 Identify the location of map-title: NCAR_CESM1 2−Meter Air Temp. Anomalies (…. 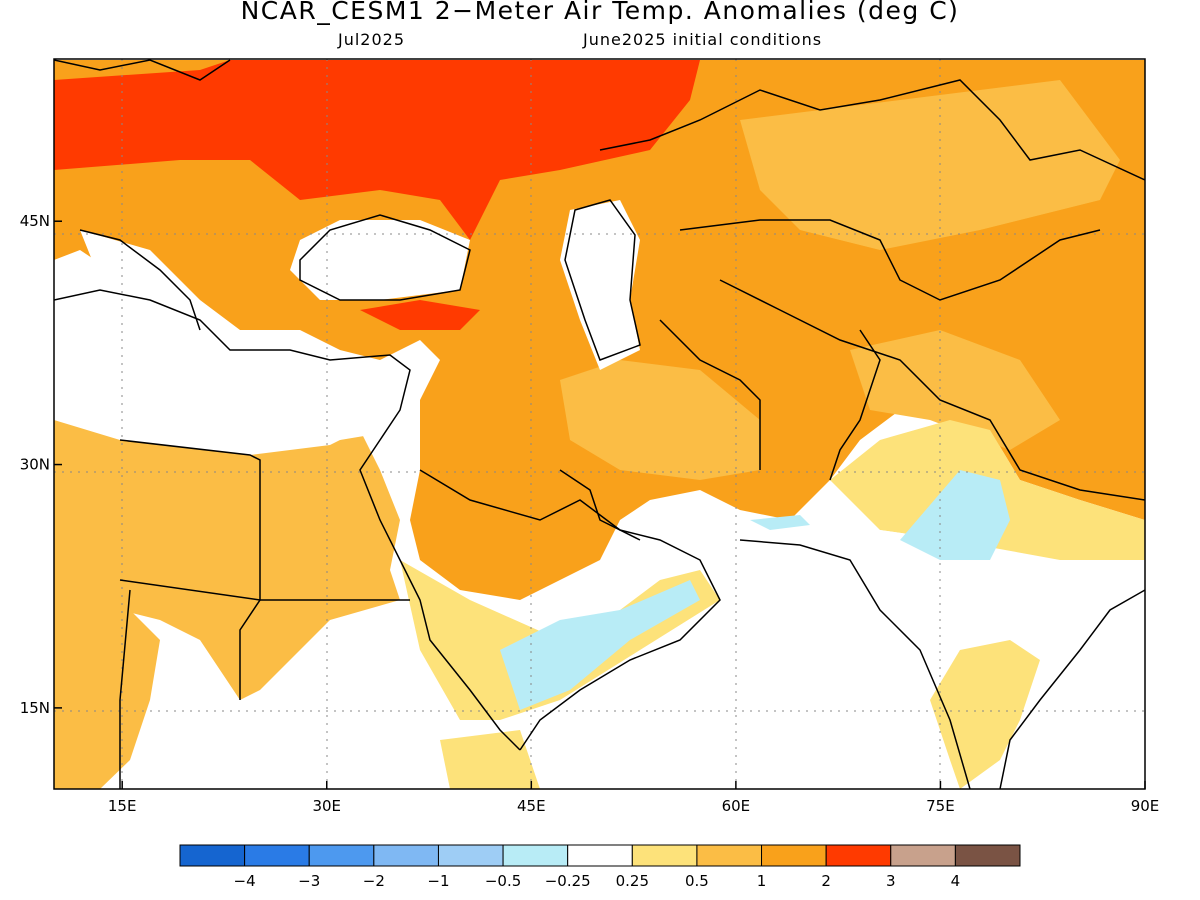
(600, 12).